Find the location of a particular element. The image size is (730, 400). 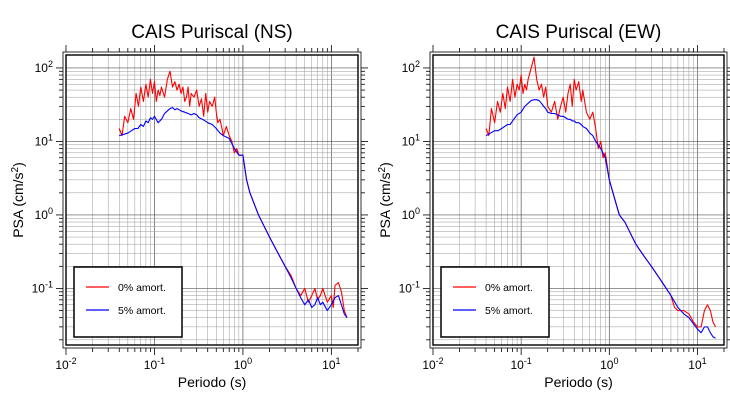

chart-title: CAIS Puriscal (NS) is located at coordinates (212, 32).